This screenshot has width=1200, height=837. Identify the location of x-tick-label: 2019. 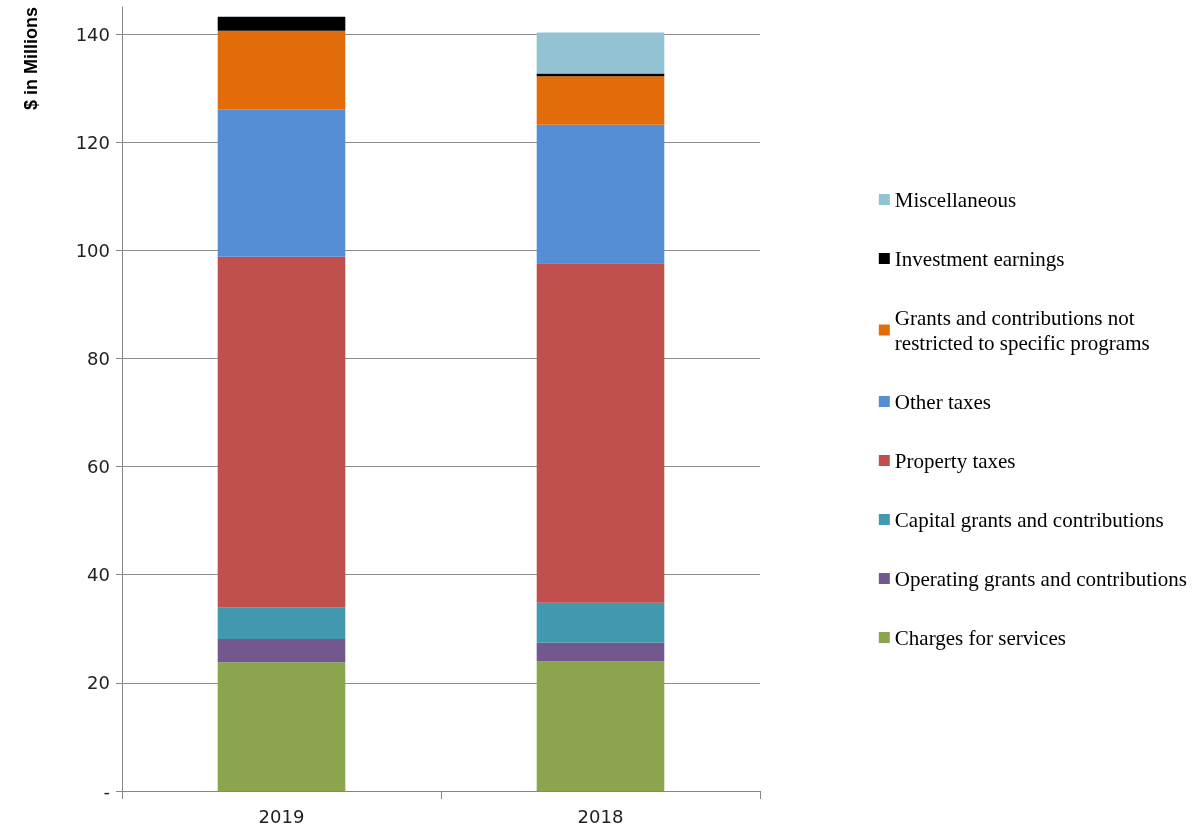
(281, 816).